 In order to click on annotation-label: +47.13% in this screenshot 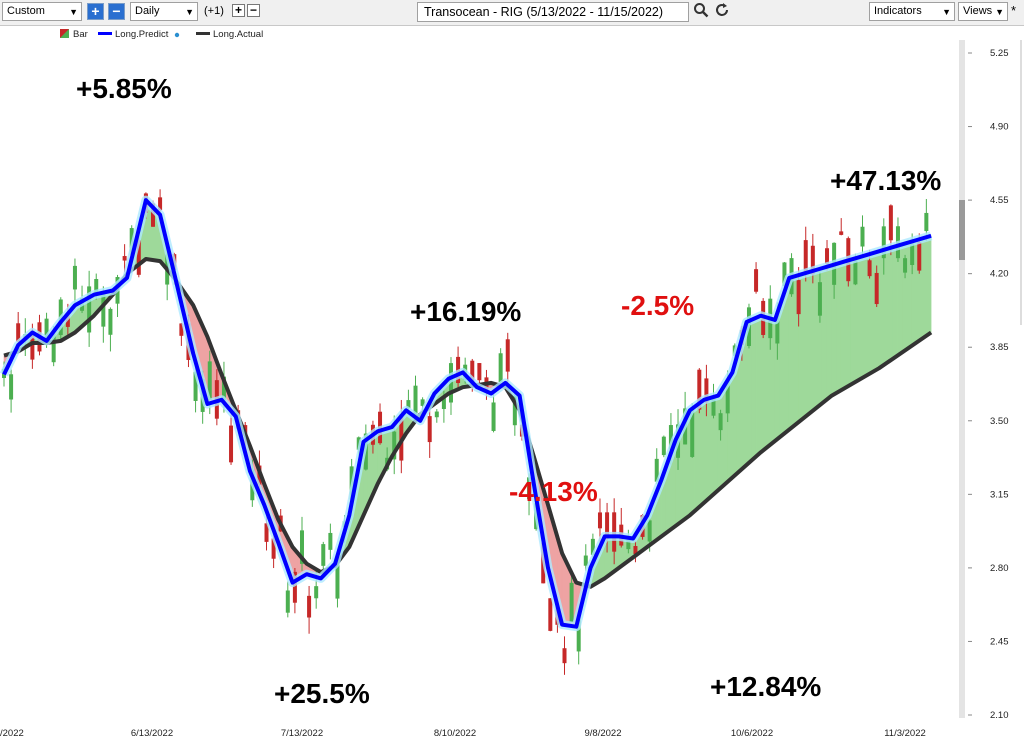, I will do `click(885, 180)`.